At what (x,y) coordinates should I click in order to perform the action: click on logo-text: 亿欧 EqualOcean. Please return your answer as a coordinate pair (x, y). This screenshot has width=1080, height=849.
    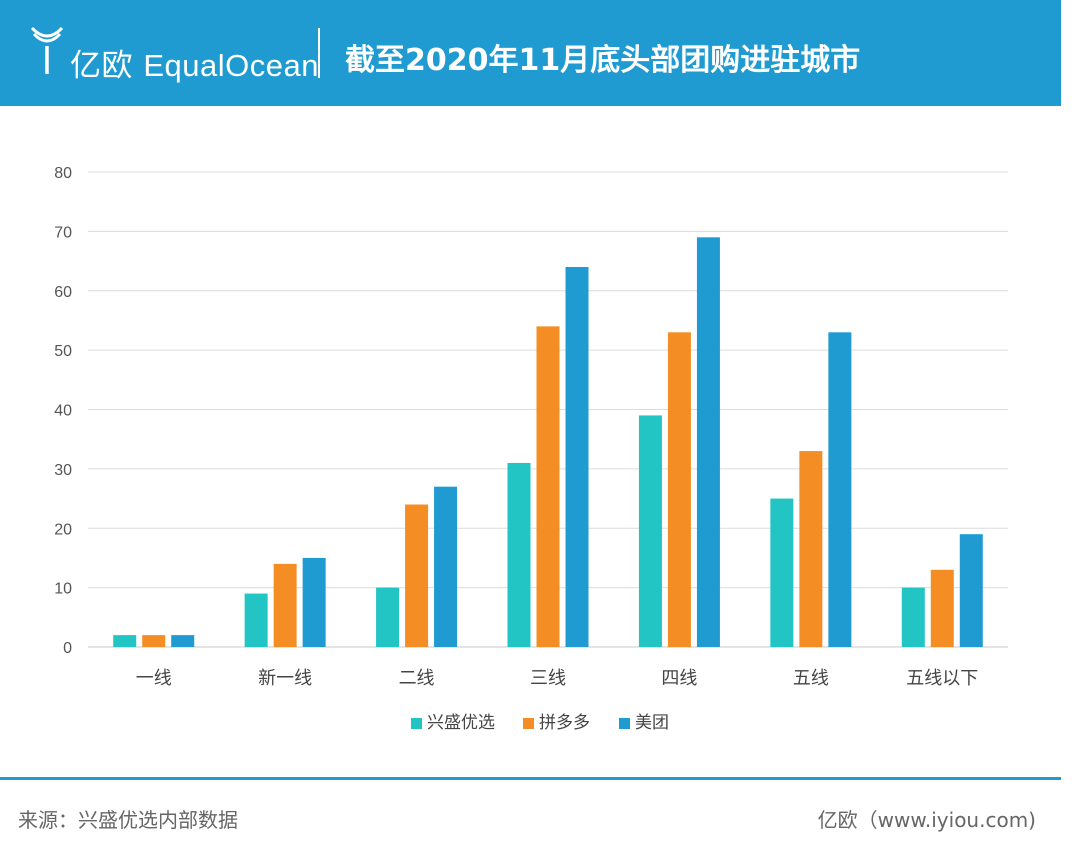
    Looking at the image, I should click on (194, 62).